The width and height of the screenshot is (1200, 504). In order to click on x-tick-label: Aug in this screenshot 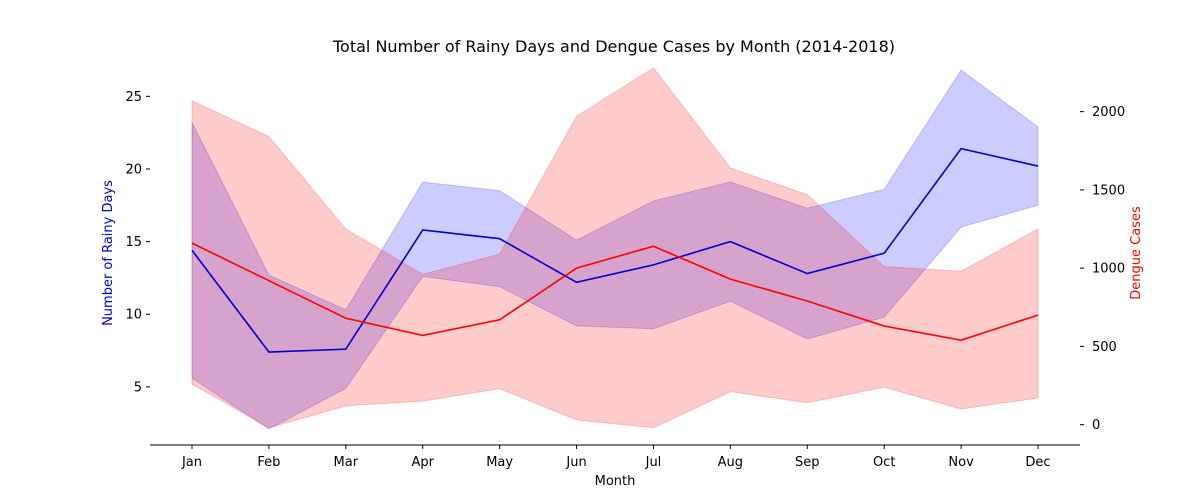, I will do `click(730, 462)`.